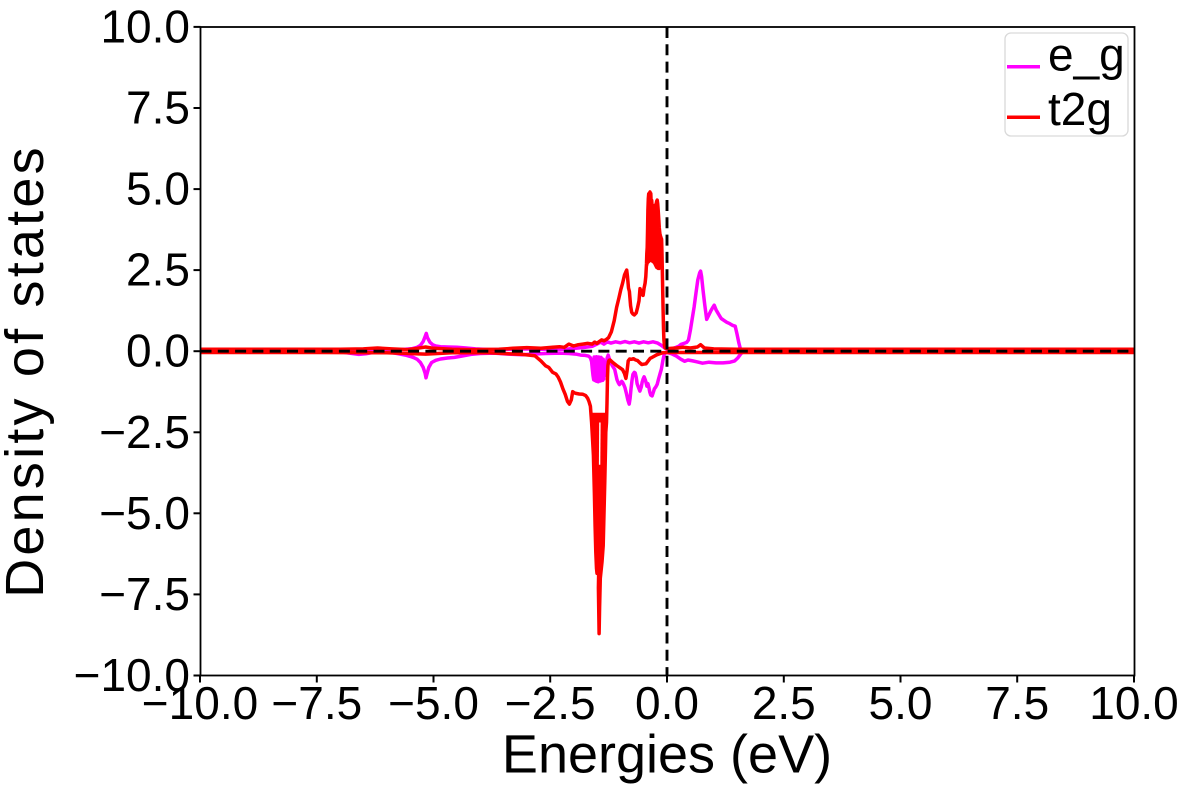 The width and height of the screenshot is (1190, 787). I want to click on svg-text: Density of states, so click(27, 371).